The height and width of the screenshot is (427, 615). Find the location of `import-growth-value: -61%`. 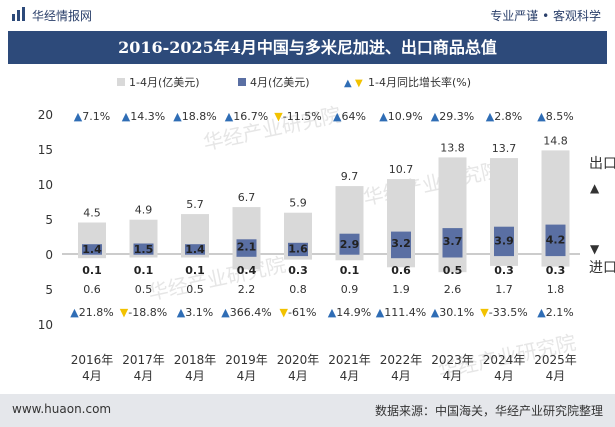

import-growth-value: -61% is located at coordinates (302, 312).